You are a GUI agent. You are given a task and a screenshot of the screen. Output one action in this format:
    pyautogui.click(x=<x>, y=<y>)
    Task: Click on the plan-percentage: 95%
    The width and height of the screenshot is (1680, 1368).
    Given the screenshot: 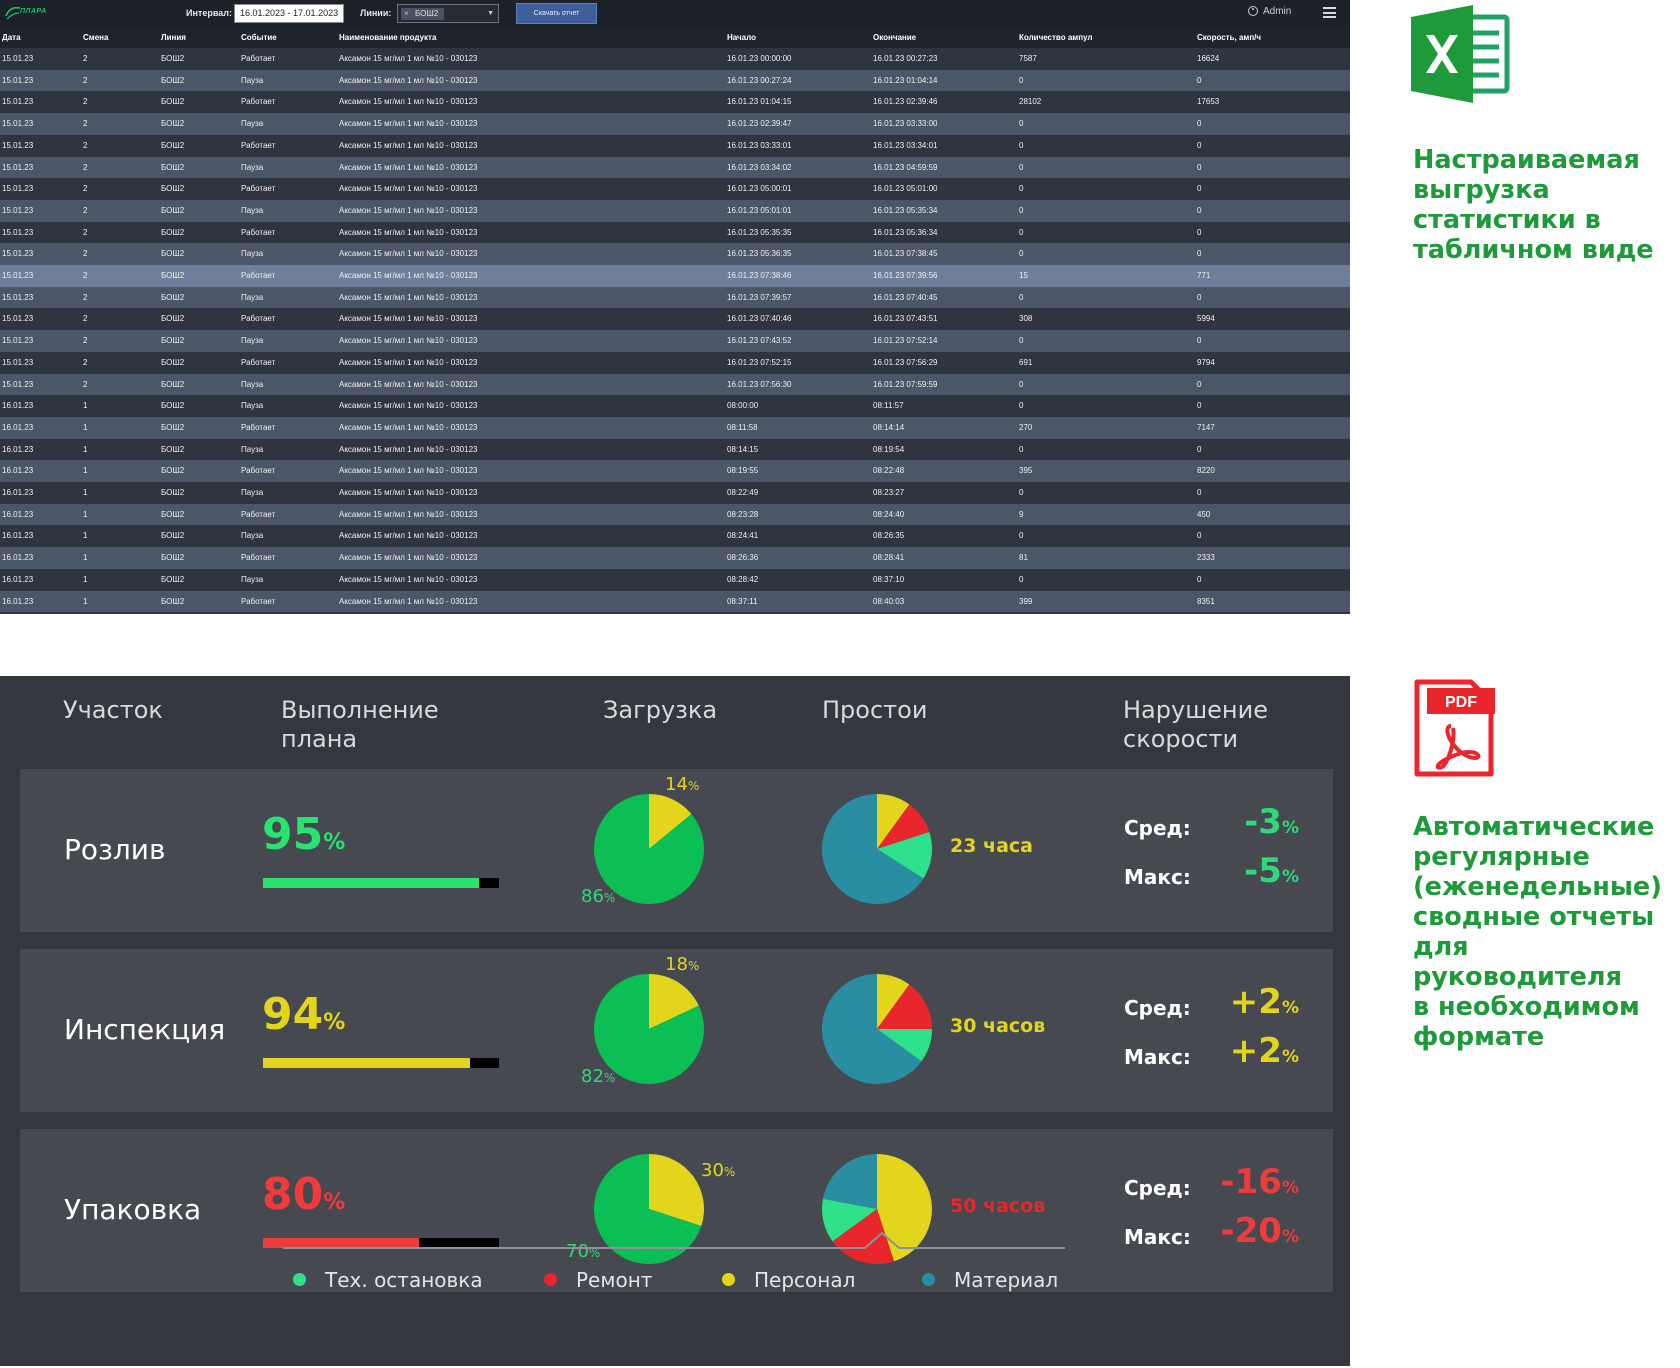 What is the action you would take?
    pyautogui.click(x=303, y=834)
    